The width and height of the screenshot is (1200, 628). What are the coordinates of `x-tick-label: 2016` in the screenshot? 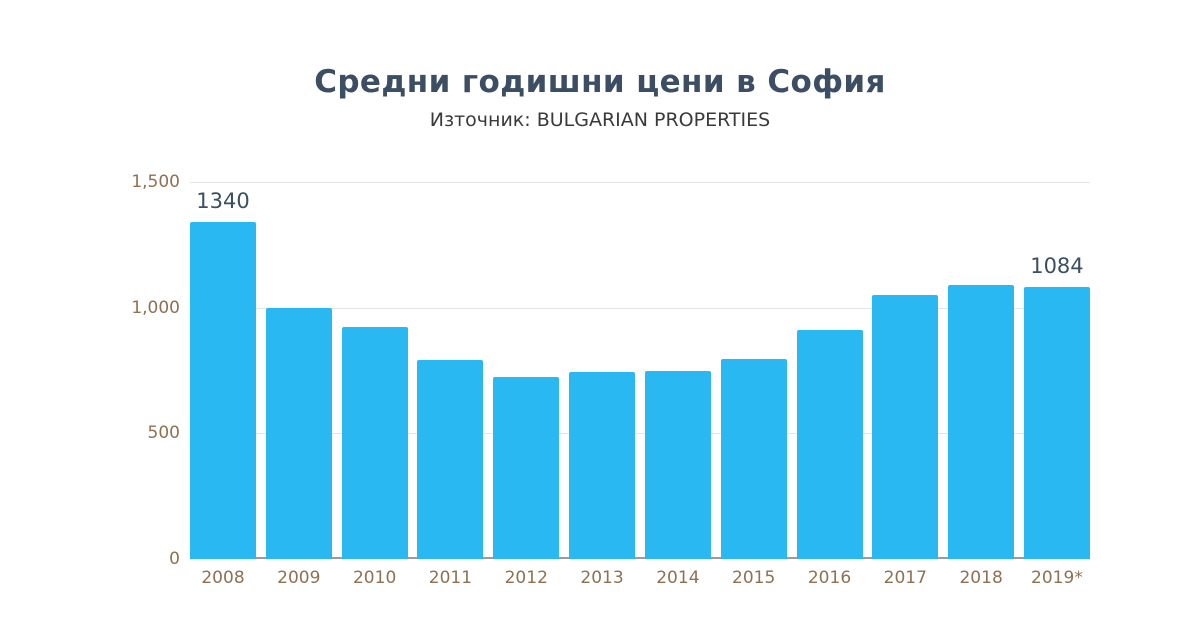 It's located at (829, 578).